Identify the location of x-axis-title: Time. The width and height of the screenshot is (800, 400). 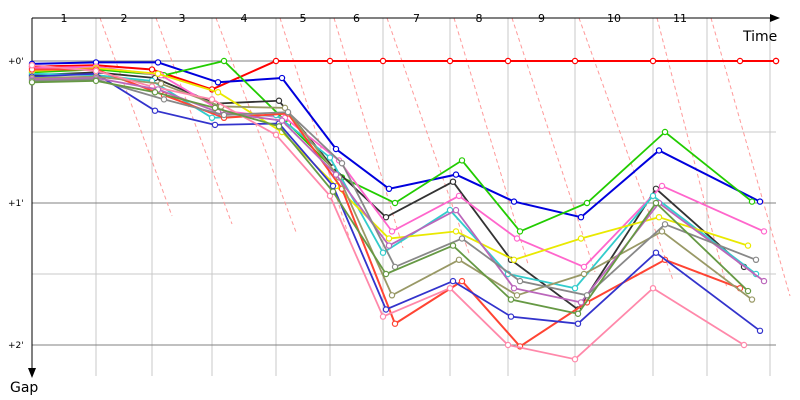
(759, 37).